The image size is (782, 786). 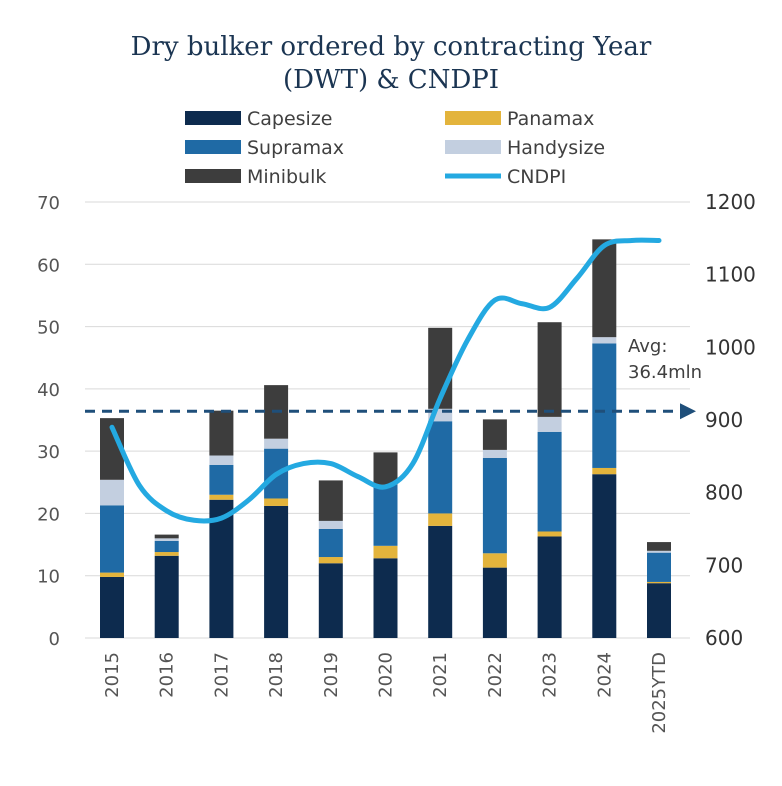 I want to click on legend-swatch-handysize, so click(x=473, y=147).